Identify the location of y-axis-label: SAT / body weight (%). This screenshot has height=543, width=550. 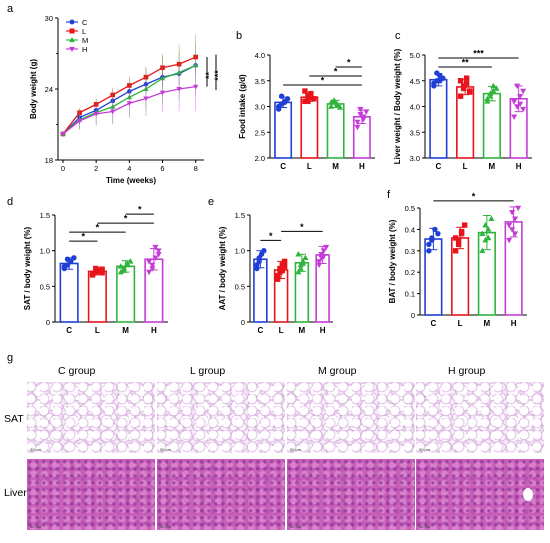
(27, 268).